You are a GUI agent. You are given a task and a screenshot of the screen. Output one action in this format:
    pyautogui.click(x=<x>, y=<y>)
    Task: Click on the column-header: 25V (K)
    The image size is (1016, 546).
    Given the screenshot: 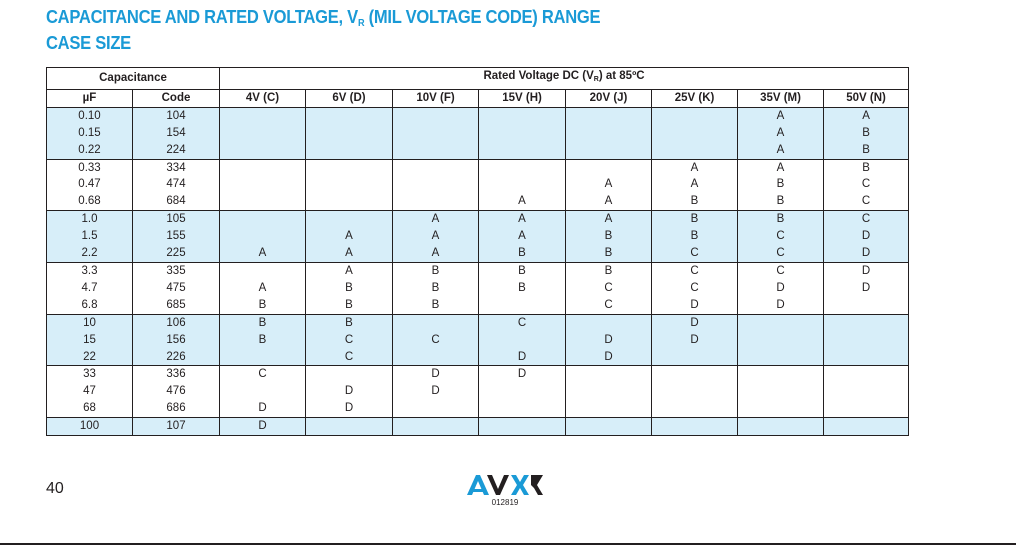 What is the action you would take?
    pyautogui.click(x=695, y=98)
    